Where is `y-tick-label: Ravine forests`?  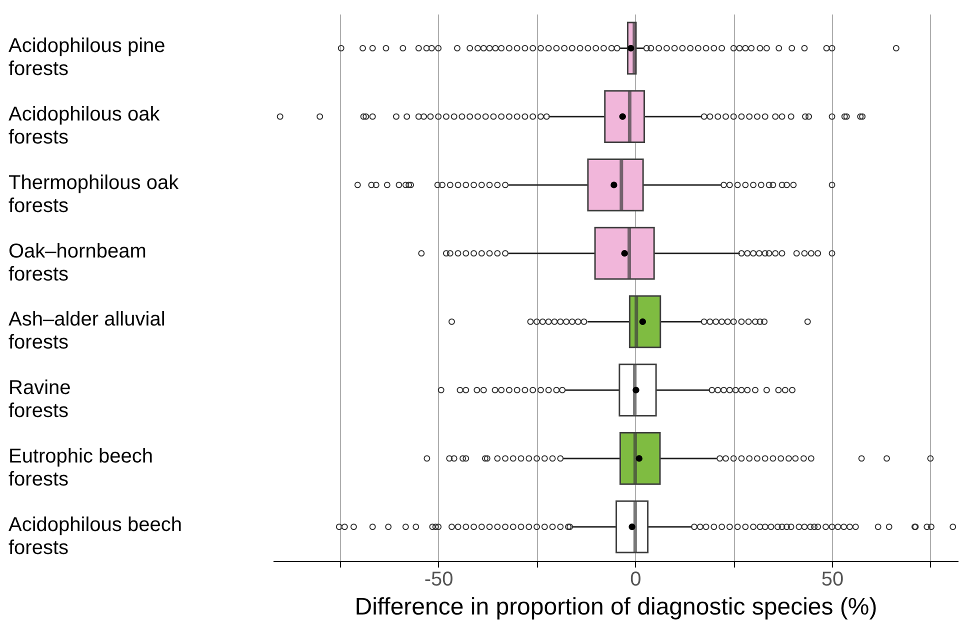
y-tick-label: Ravine forests is located at coordinates (39, 399).